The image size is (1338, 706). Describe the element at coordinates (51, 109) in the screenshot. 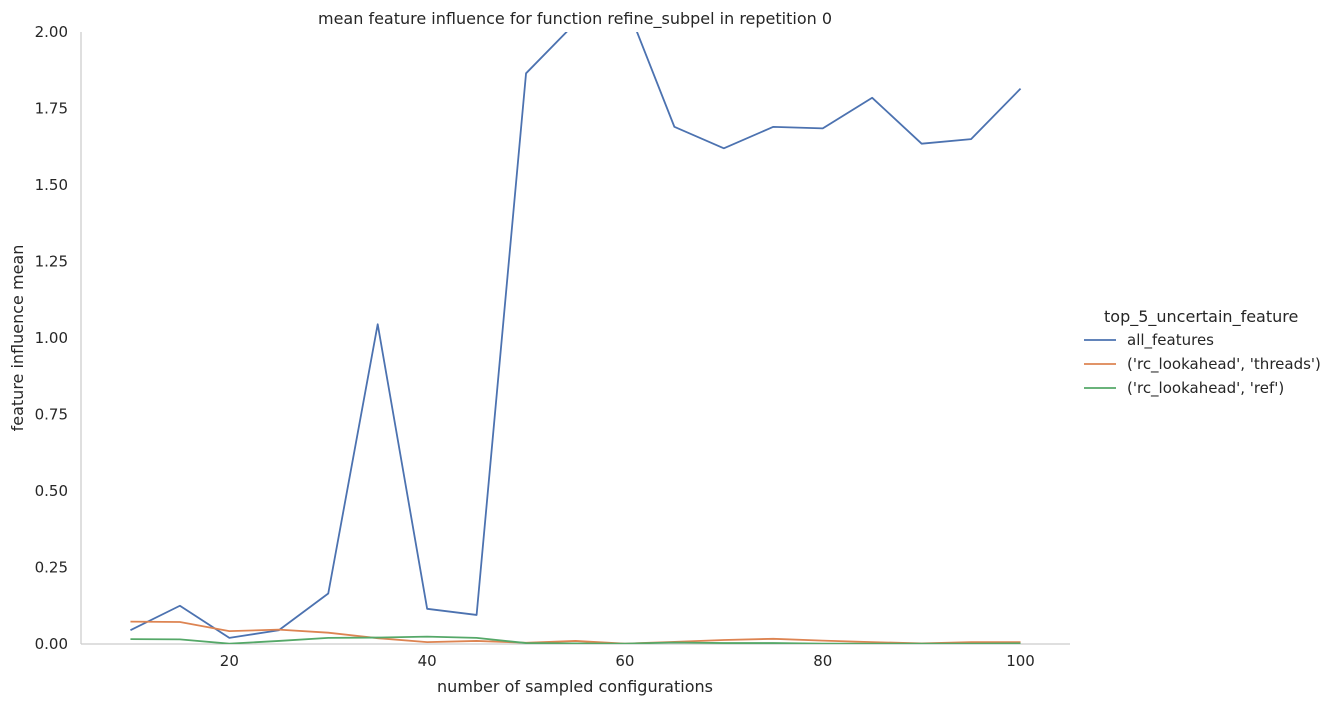

I see `y-tick-label: 1.75` at that location.